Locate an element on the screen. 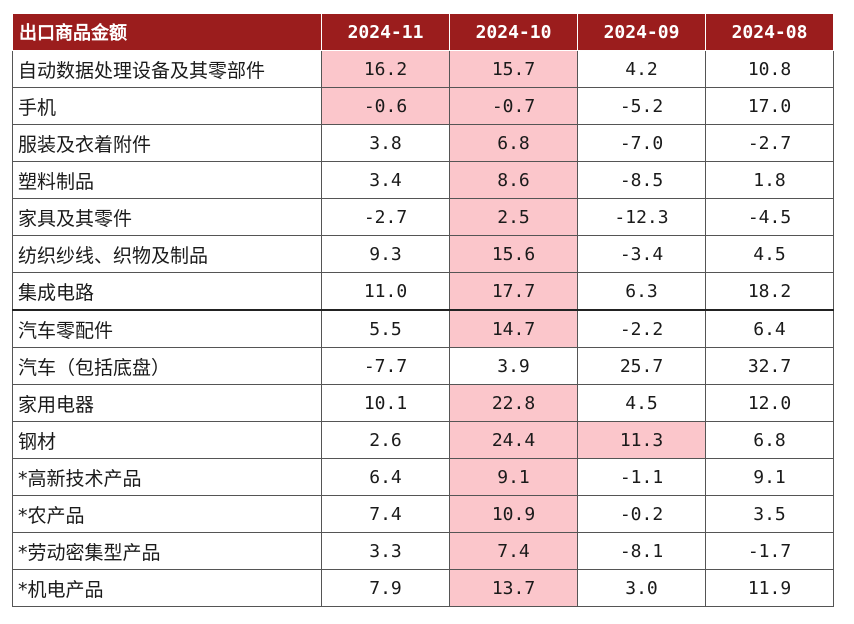  value-cell: -4.5 is located at coordinates (769, 217).